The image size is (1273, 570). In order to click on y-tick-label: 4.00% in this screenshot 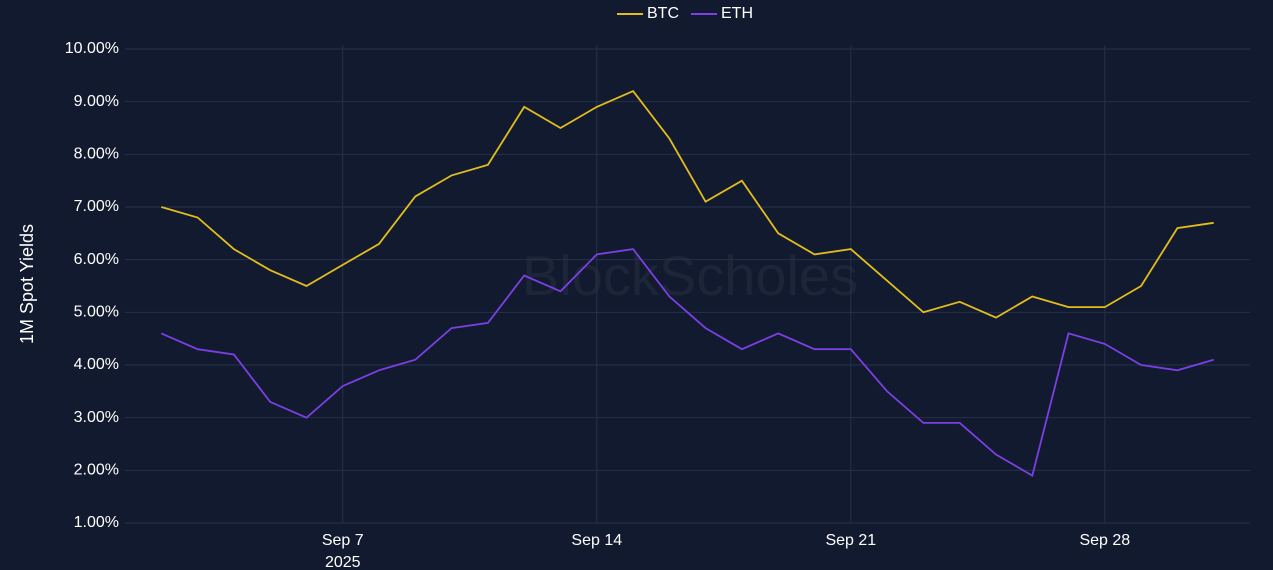, I will do `click(96, 364)`.